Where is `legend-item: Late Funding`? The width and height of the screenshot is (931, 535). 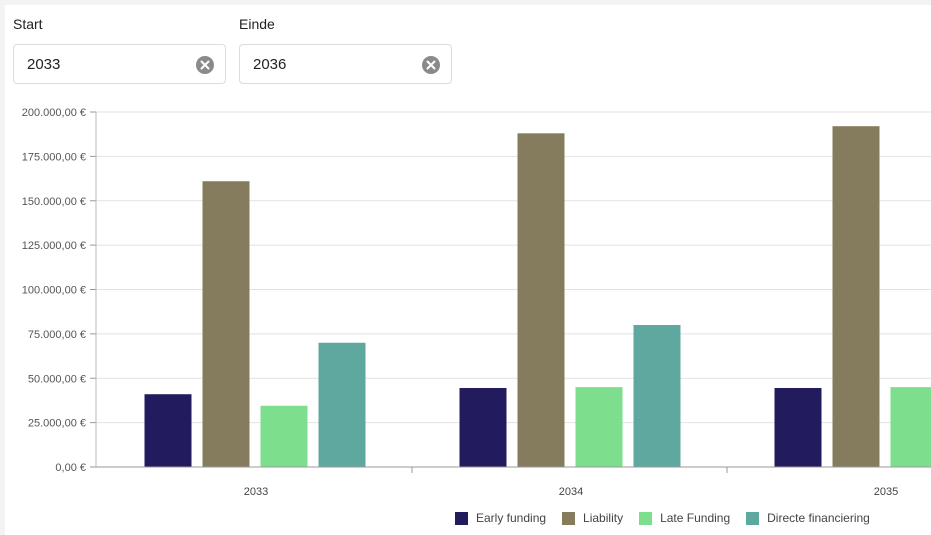 legend-item: Late Funding is located at coordinates (684, 518).